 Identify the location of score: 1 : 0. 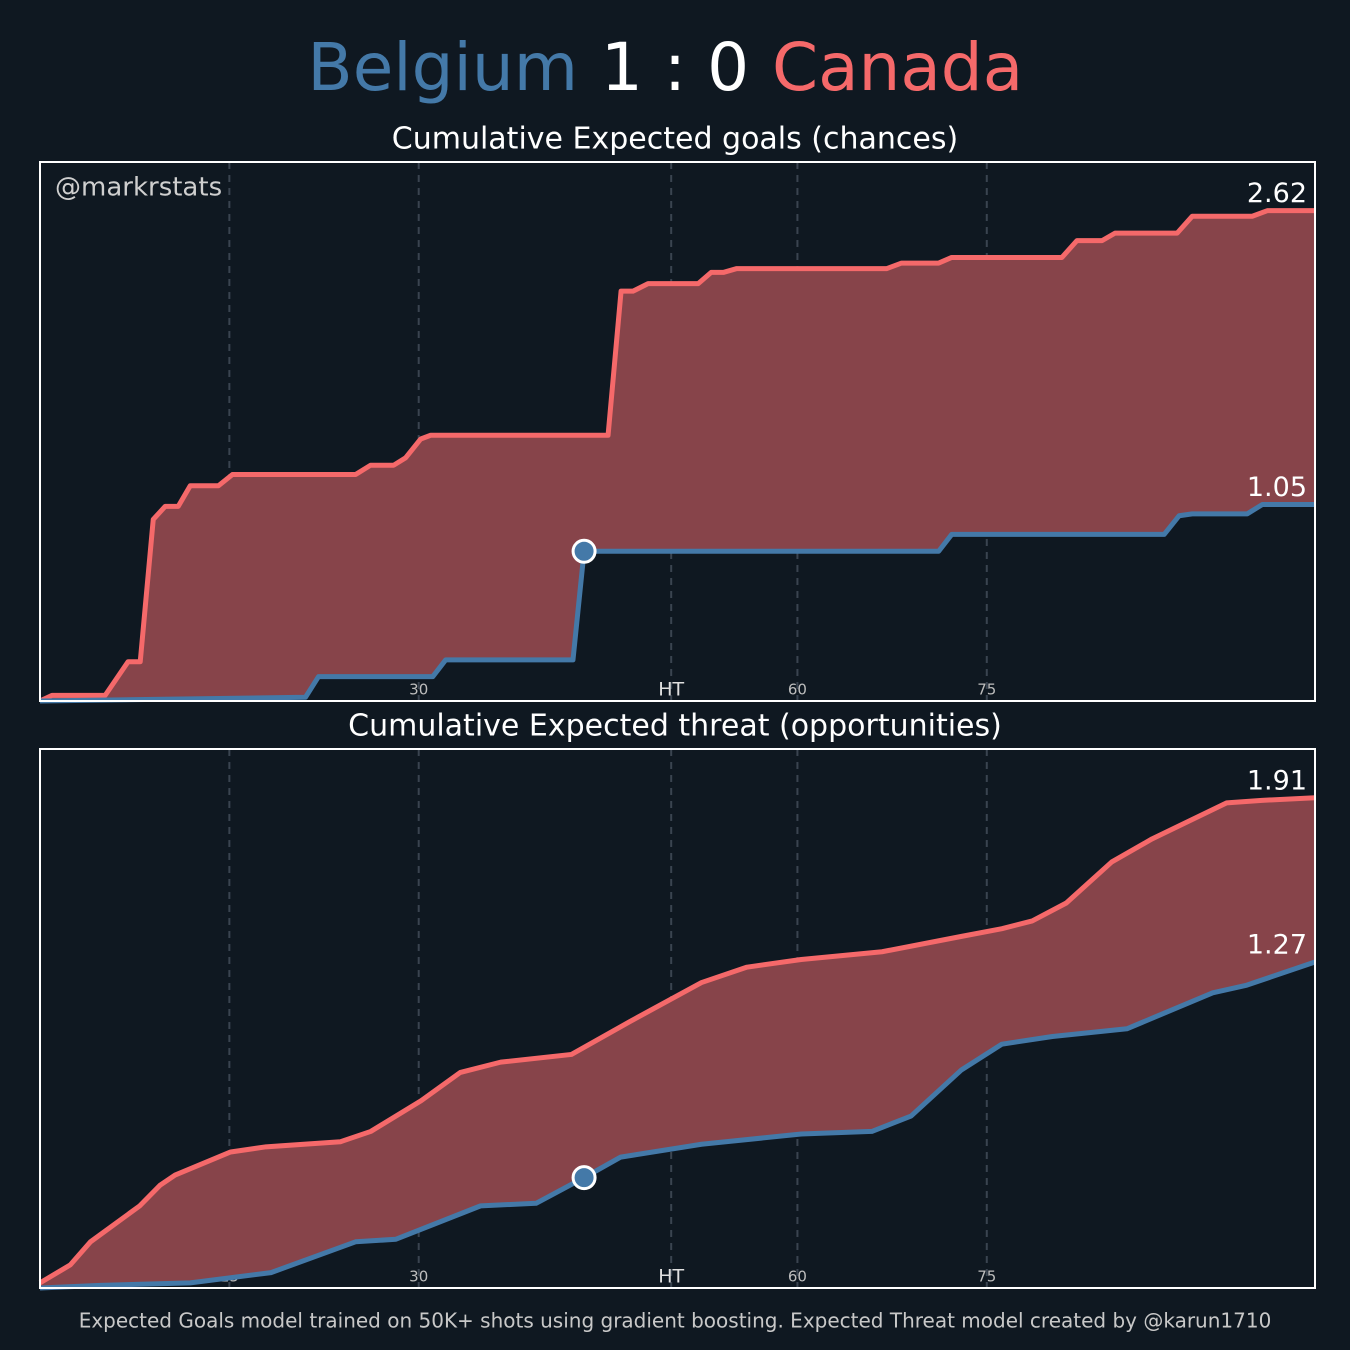
(675, 67).